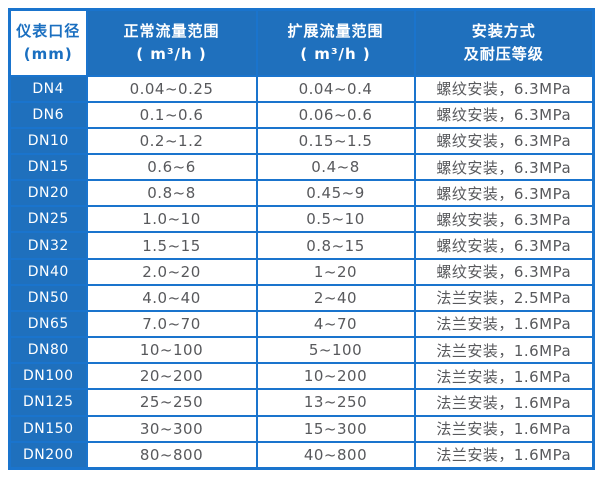  What do you see at coordinates (335, 88) in the screenshot?
I see `cell-extended-flow-range: 0.04~0.4` at bounding box center [335, 88].